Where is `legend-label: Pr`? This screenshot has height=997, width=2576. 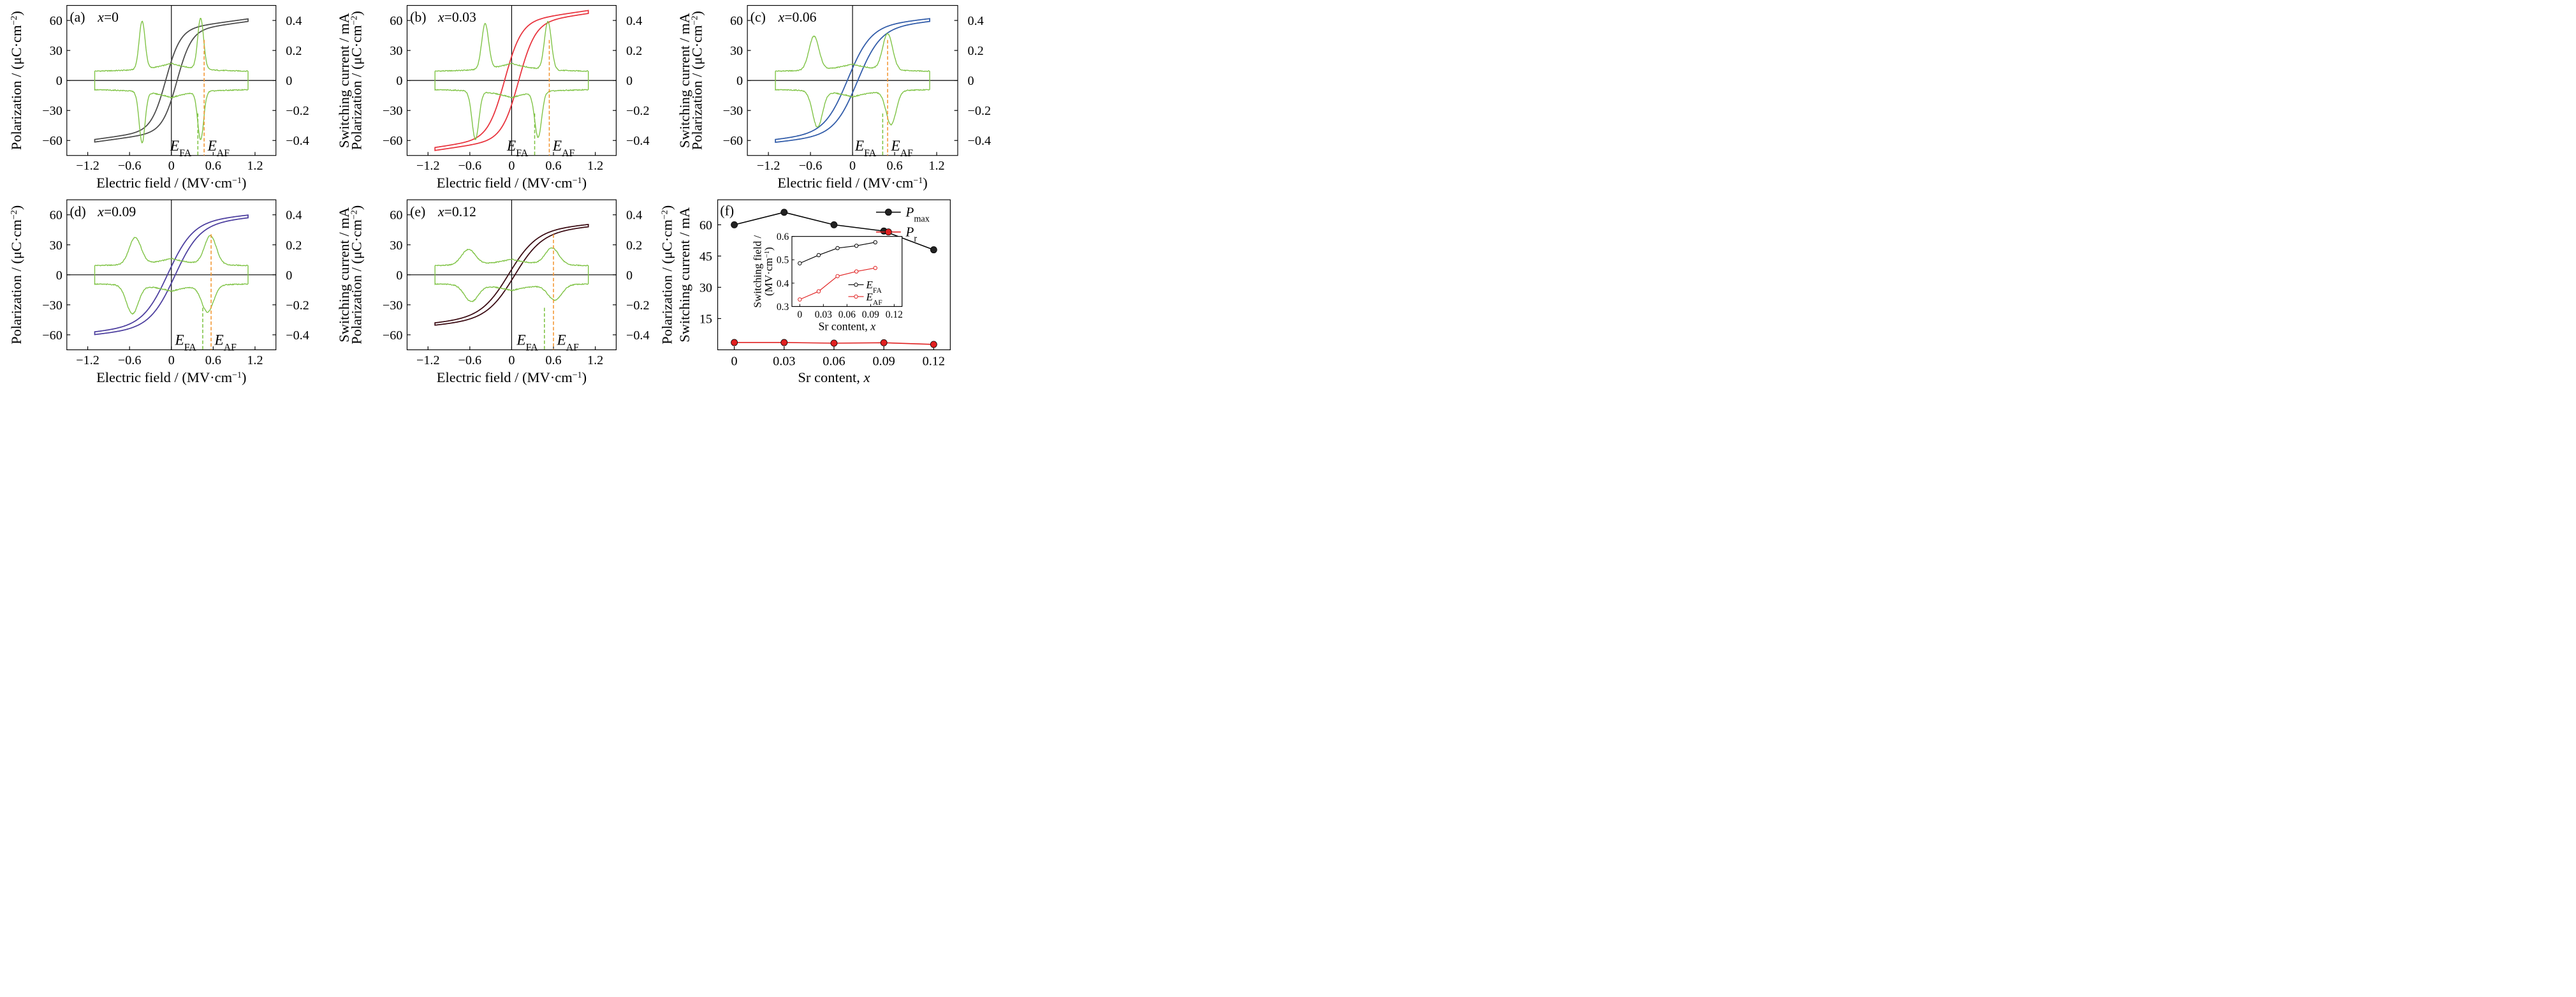 legend-label: Pr is located at coordinates (912, 234).